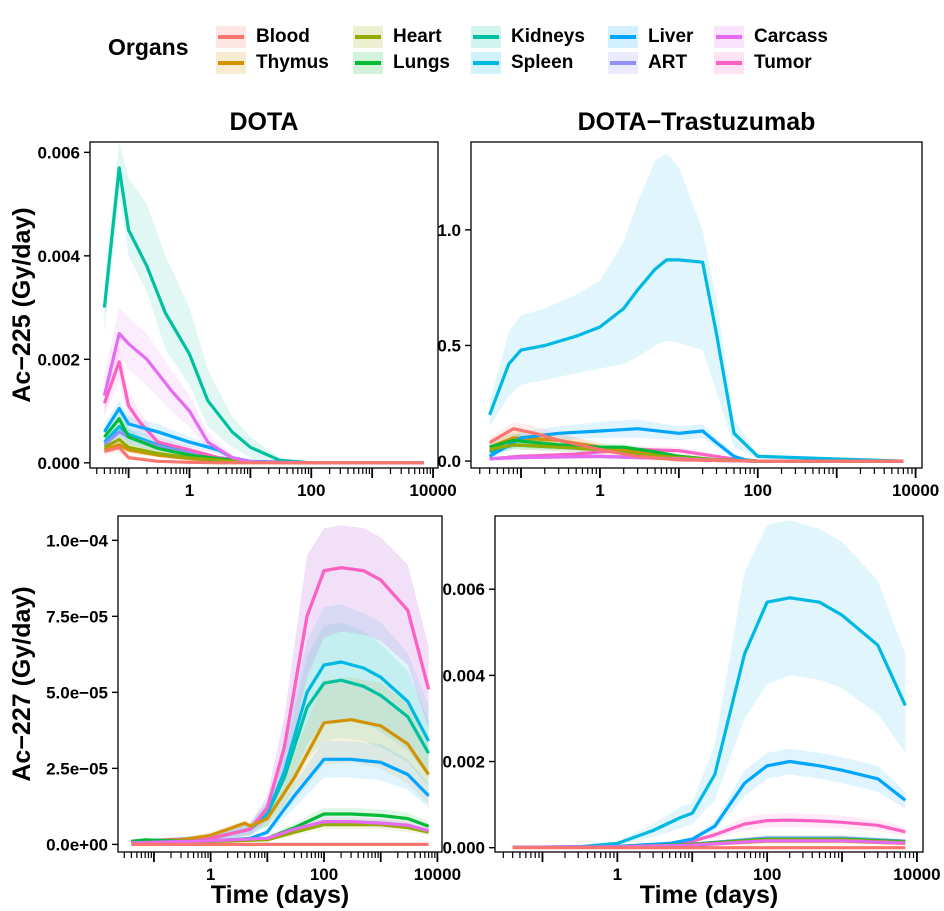 The width and height of the screenshot is (944, 911). Describe the element at coordinates (548, 36) in the screenshot. I see `legend-label: Kidneys` at that location.